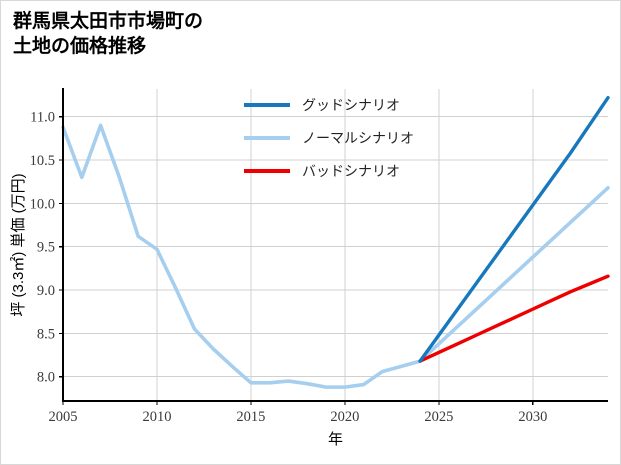  Describe the element at coordinates (358, 138) in the screenshot. I see `legend-label-normal: ノーマルシナリオ` at that location.